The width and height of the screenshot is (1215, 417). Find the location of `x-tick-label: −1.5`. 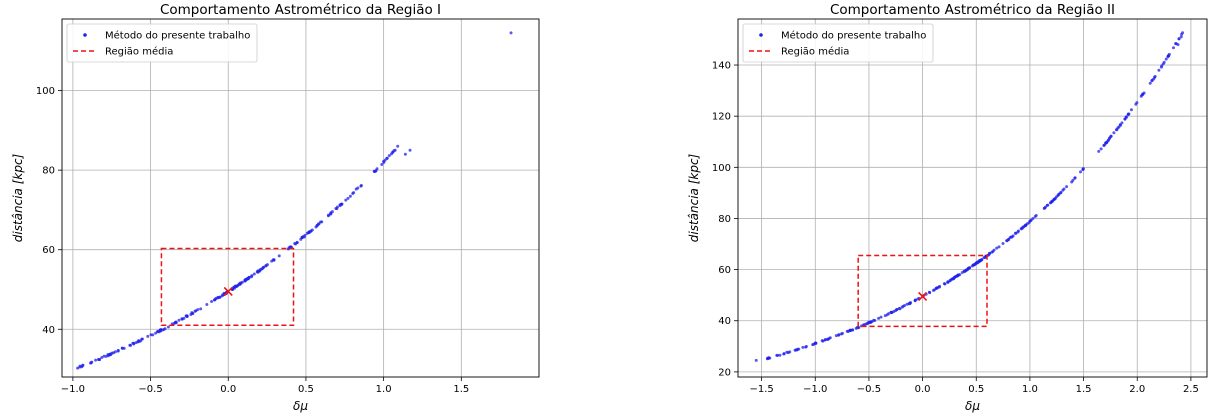

x-tick-label: −1.5 is located at coordinates (761, 389).